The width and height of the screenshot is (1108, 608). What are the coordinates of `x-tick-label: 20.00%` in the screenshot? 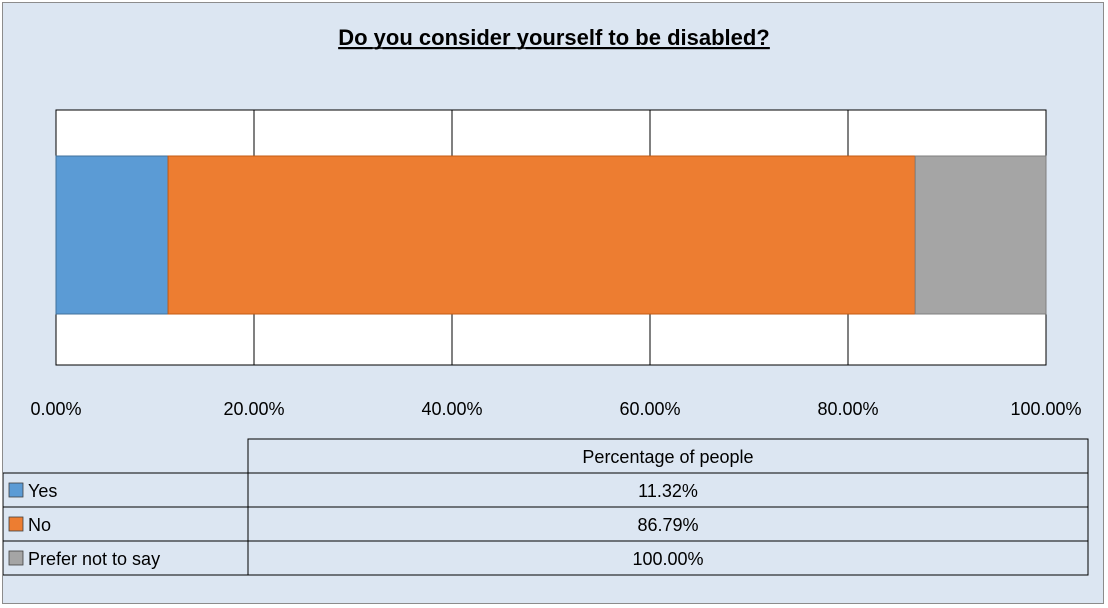 It's located at (253, 409).